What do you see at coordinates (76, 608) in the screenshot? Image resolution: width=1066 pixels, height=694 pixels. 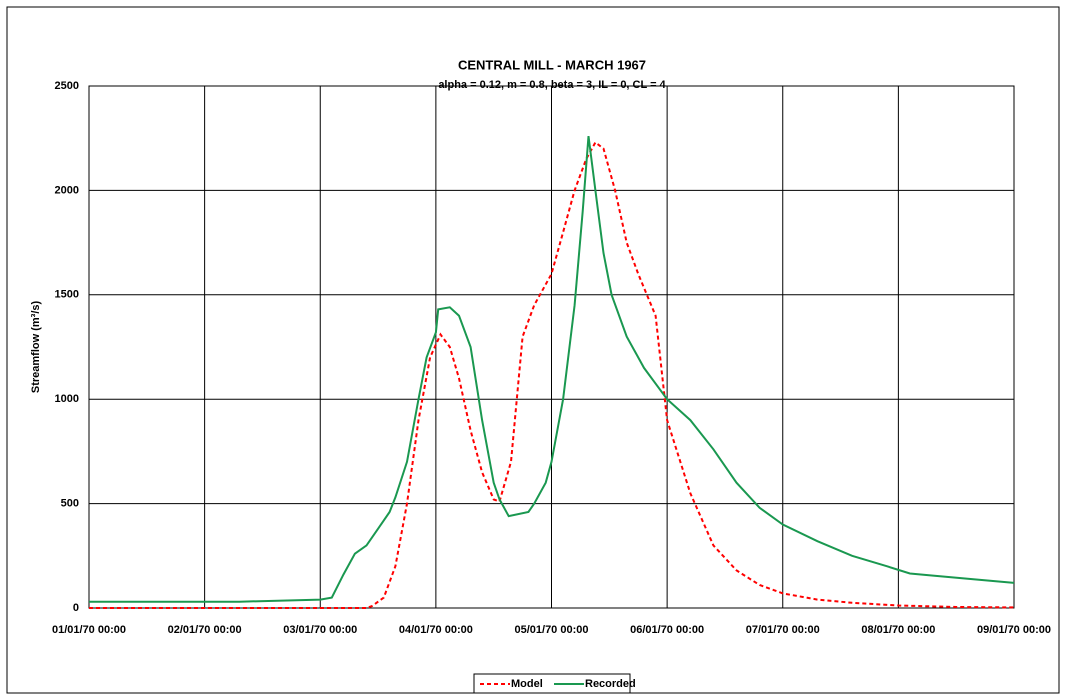 I see `y-tick-label: 0` at bounding box center [76, 608].